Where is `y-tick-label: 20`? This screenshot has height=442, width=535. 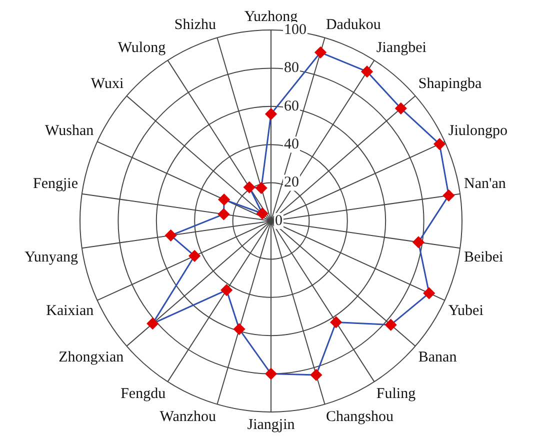
y-tick-label: 20 is located at coordinates (291, 182).